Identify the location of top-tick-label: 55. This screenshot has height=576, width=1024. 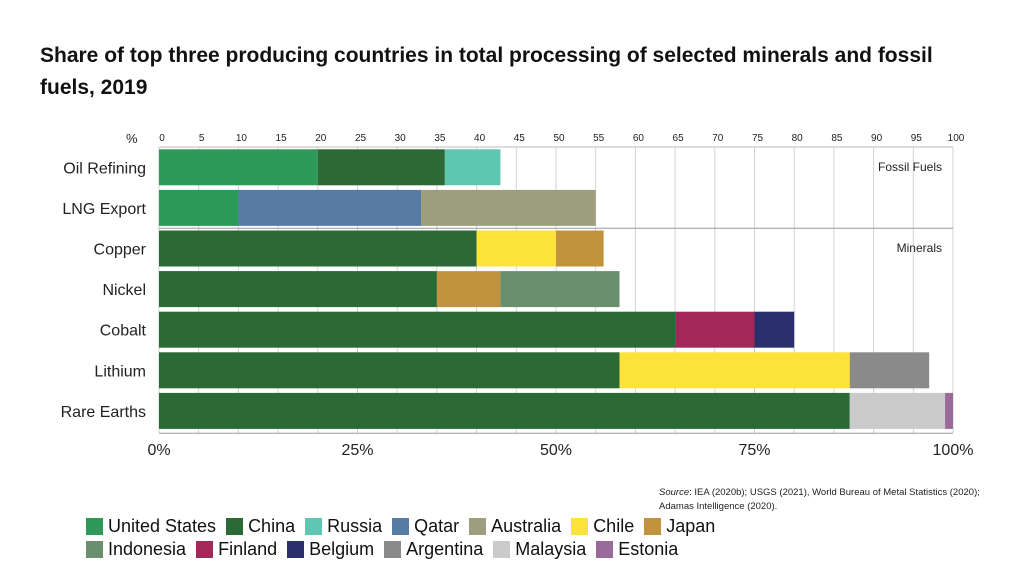
(599, 138).